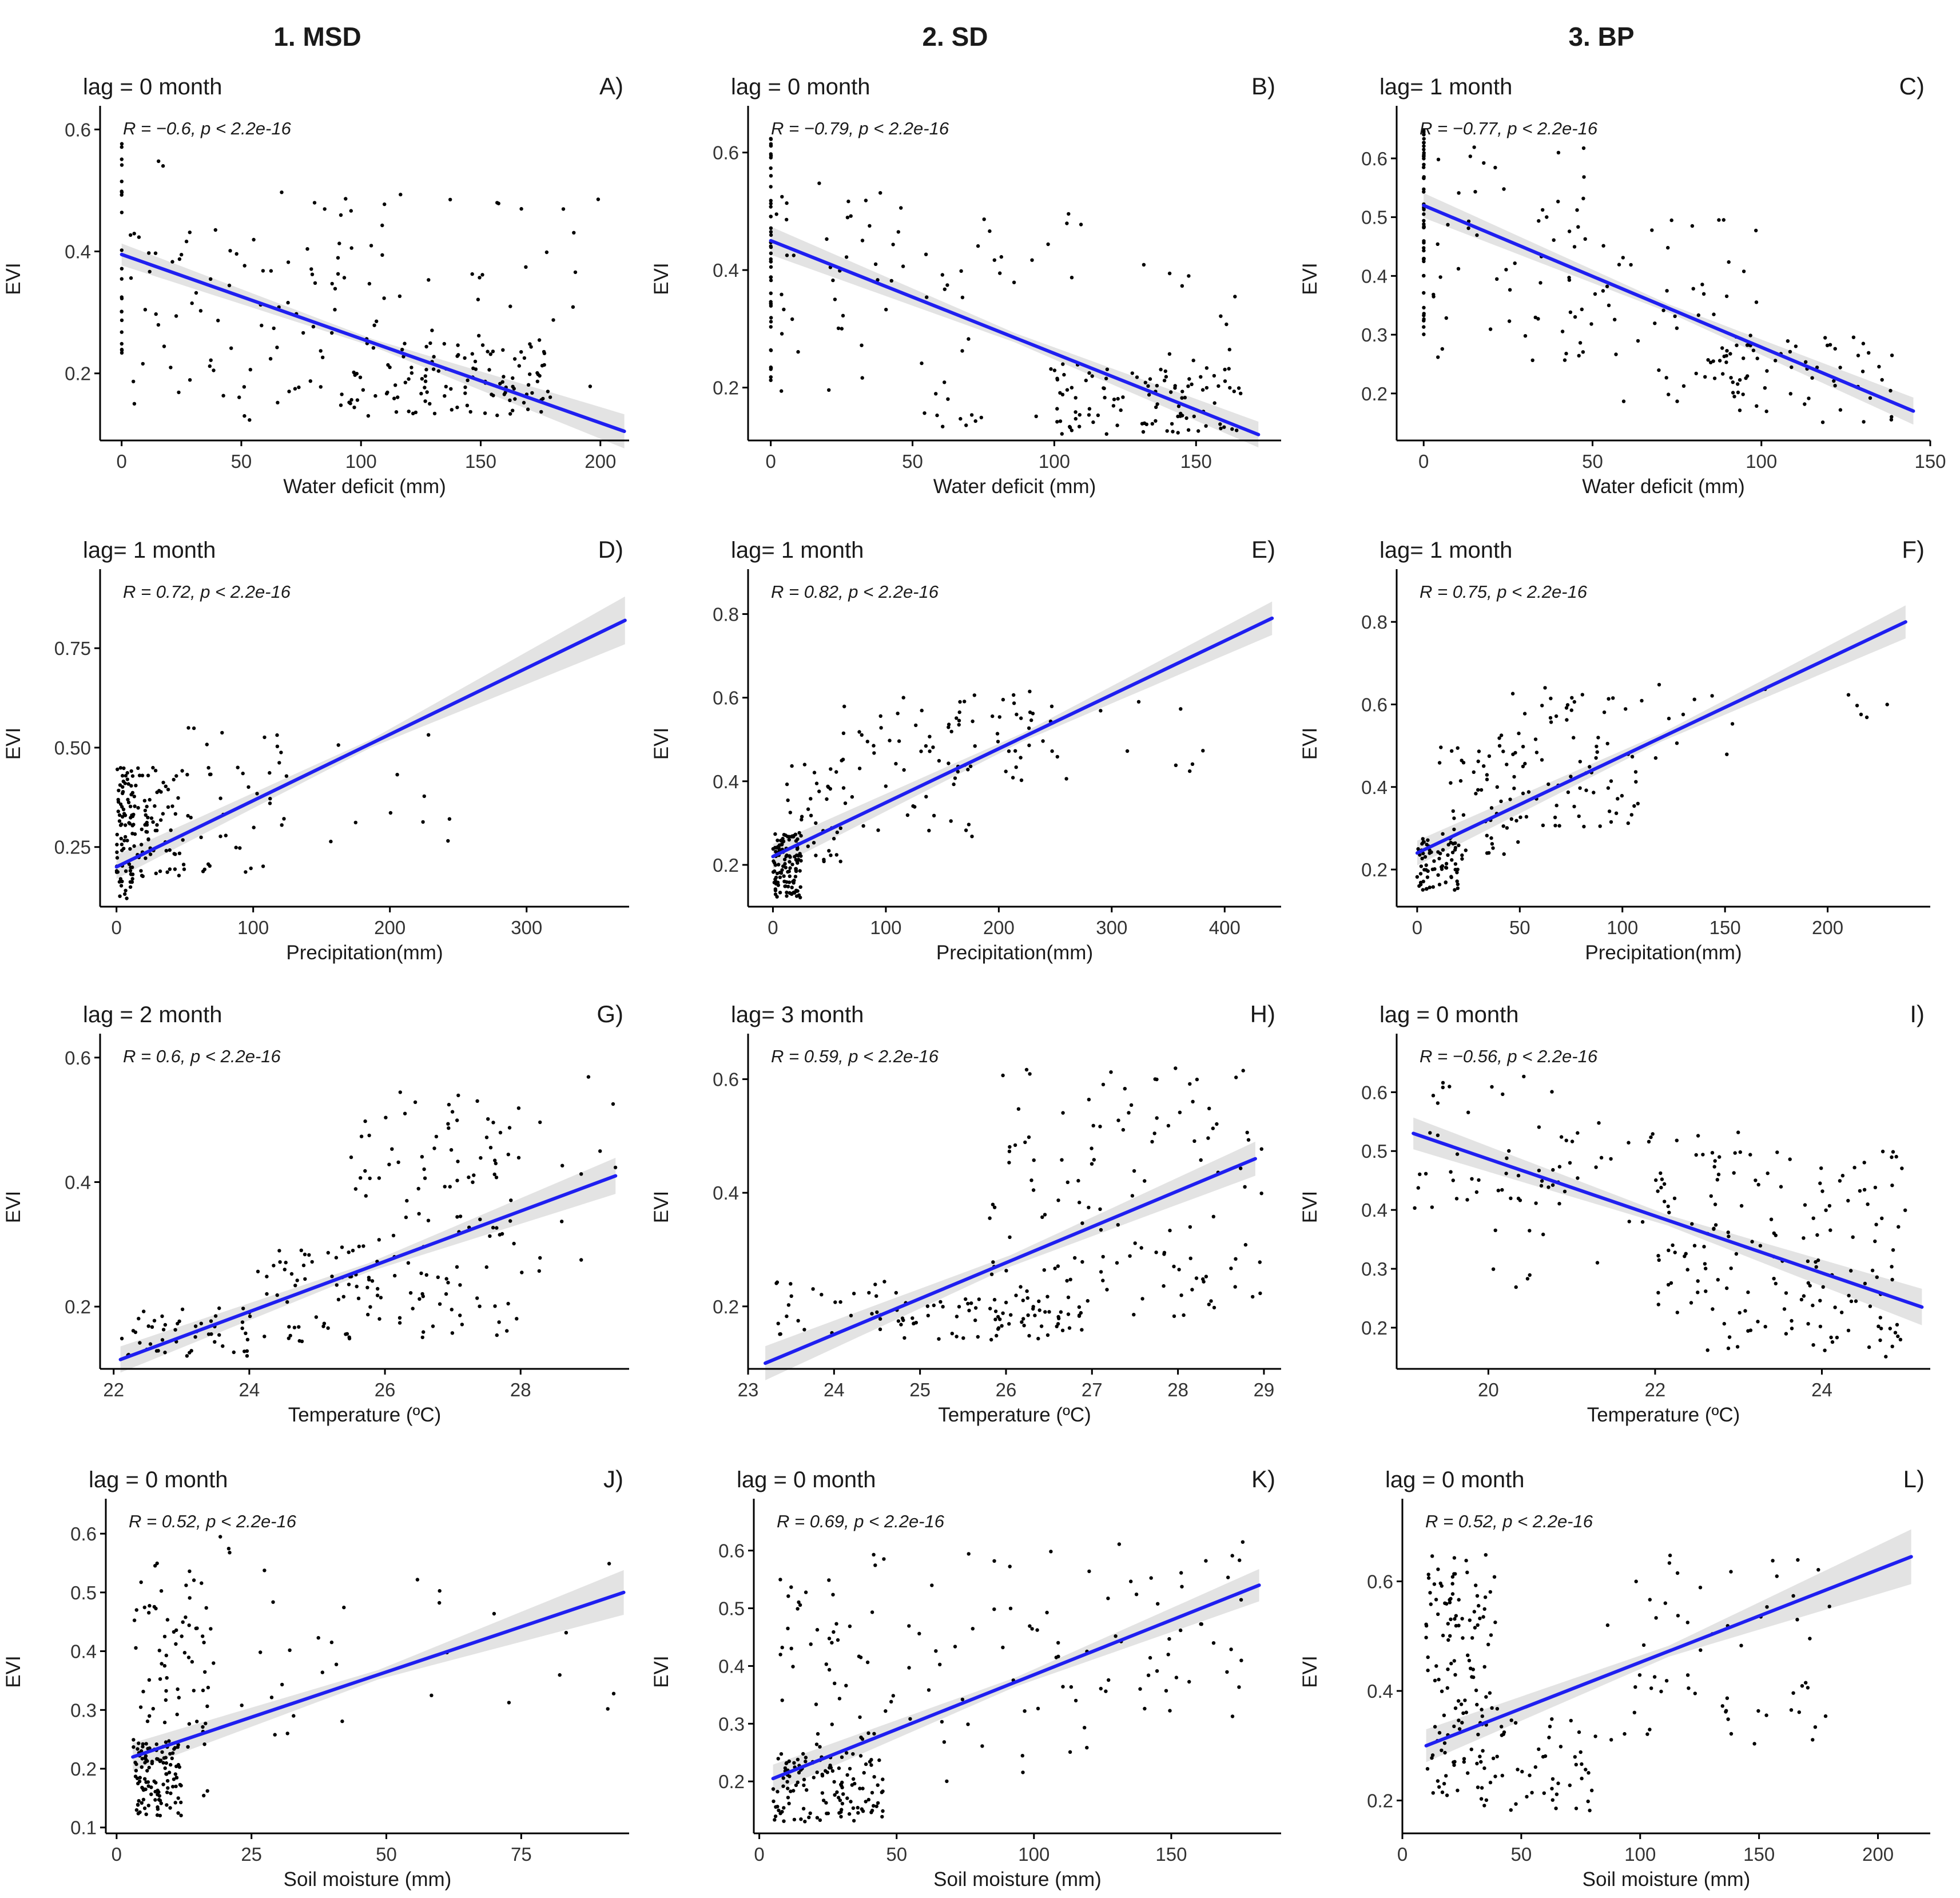  What do you see at coordinates (1663, 1415) in the screenshot?
I see `x-axis-label: Temperature (ºC)` at bounding box center [1663, 1415].